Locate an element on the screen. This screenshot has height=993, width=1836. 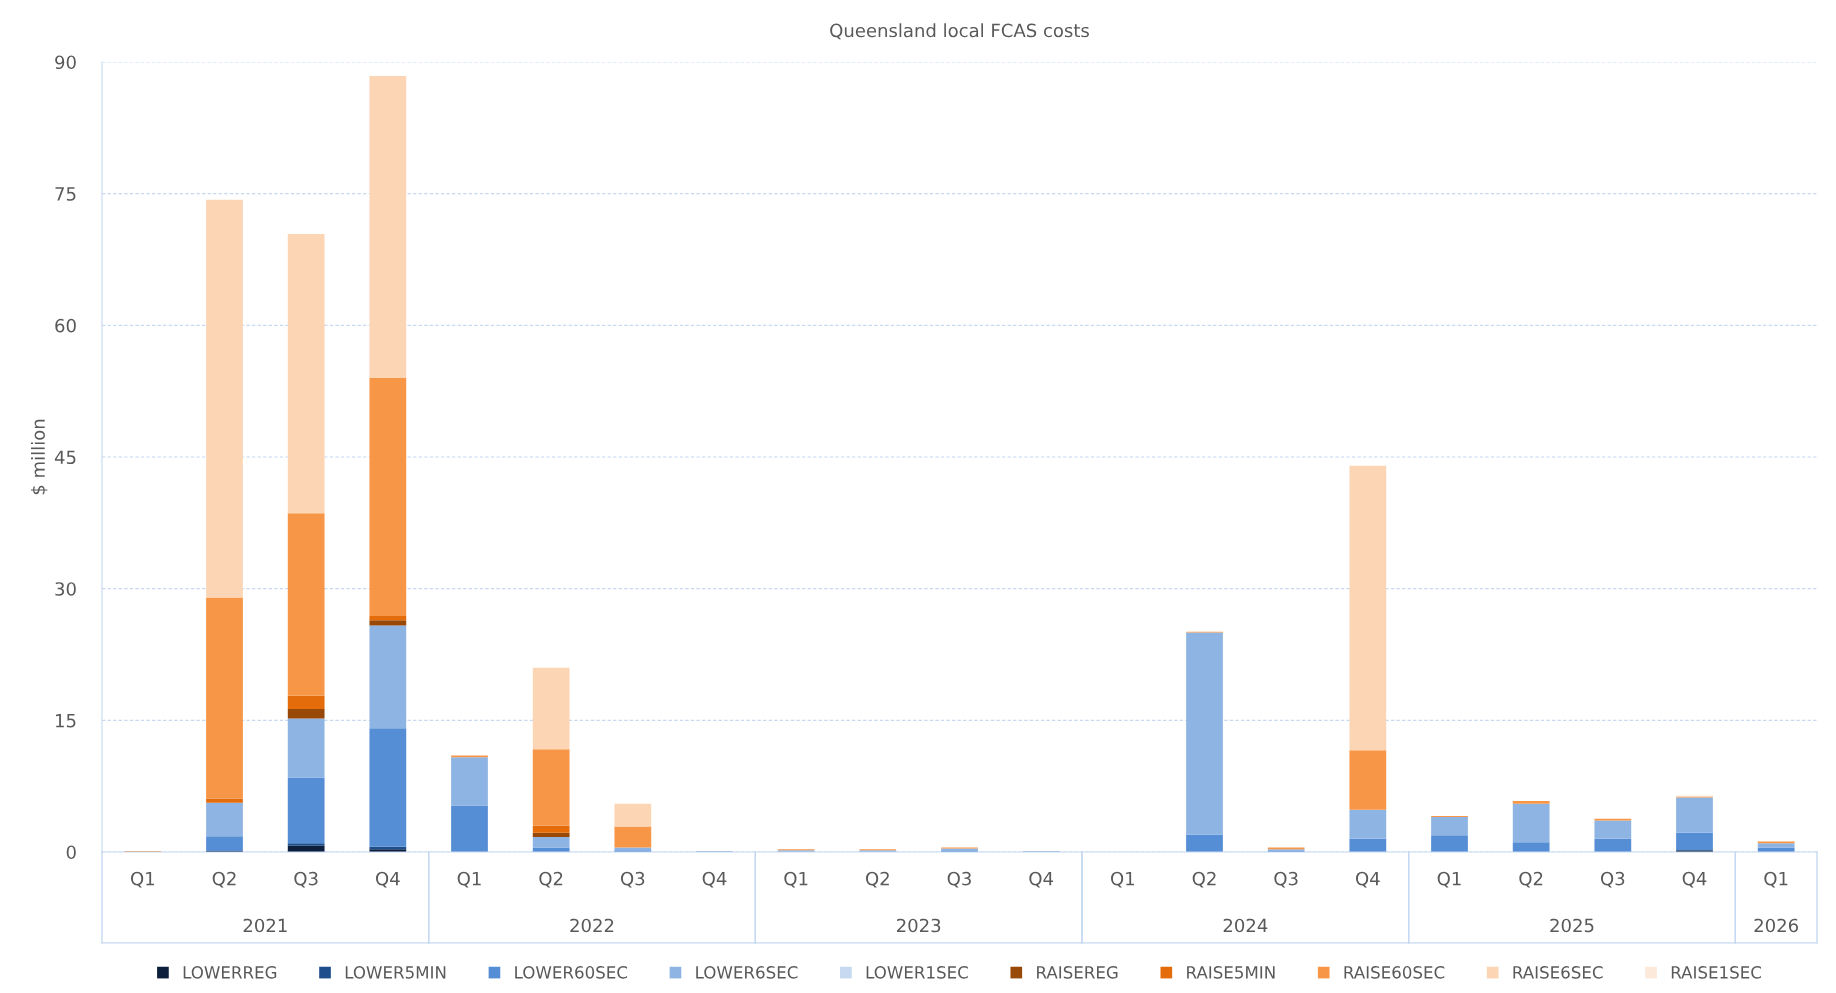
legend-label: LOWER5MIN is located at coordinates (395, 972).